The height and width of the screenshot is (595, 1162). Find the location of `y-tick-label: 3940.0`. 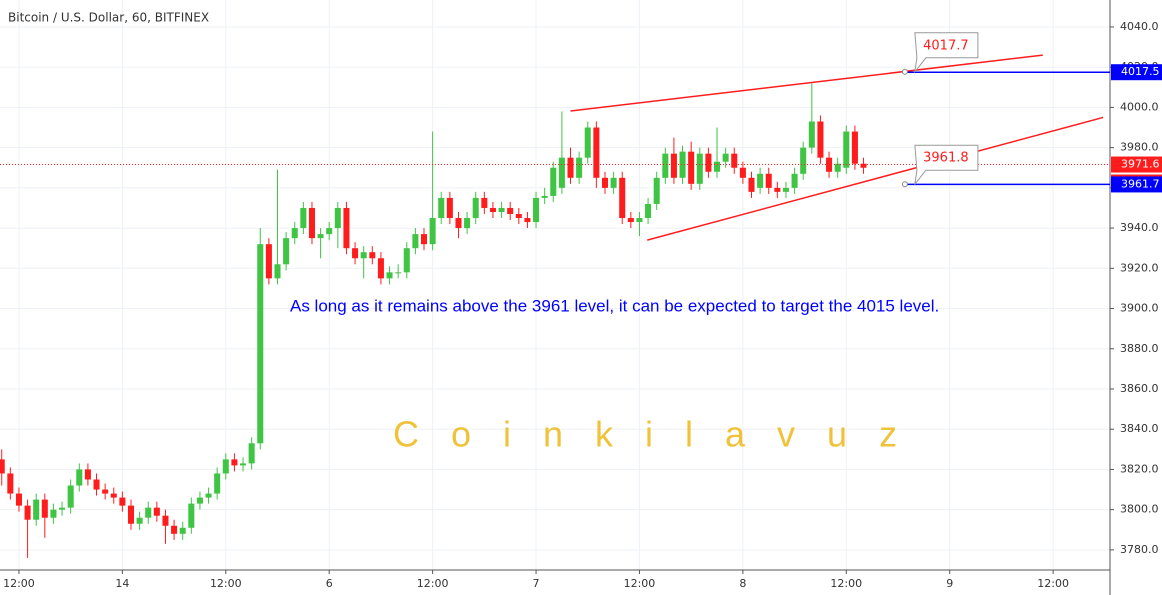

y-tick-label: 3940.0 is located at coordinates (1139, 227).